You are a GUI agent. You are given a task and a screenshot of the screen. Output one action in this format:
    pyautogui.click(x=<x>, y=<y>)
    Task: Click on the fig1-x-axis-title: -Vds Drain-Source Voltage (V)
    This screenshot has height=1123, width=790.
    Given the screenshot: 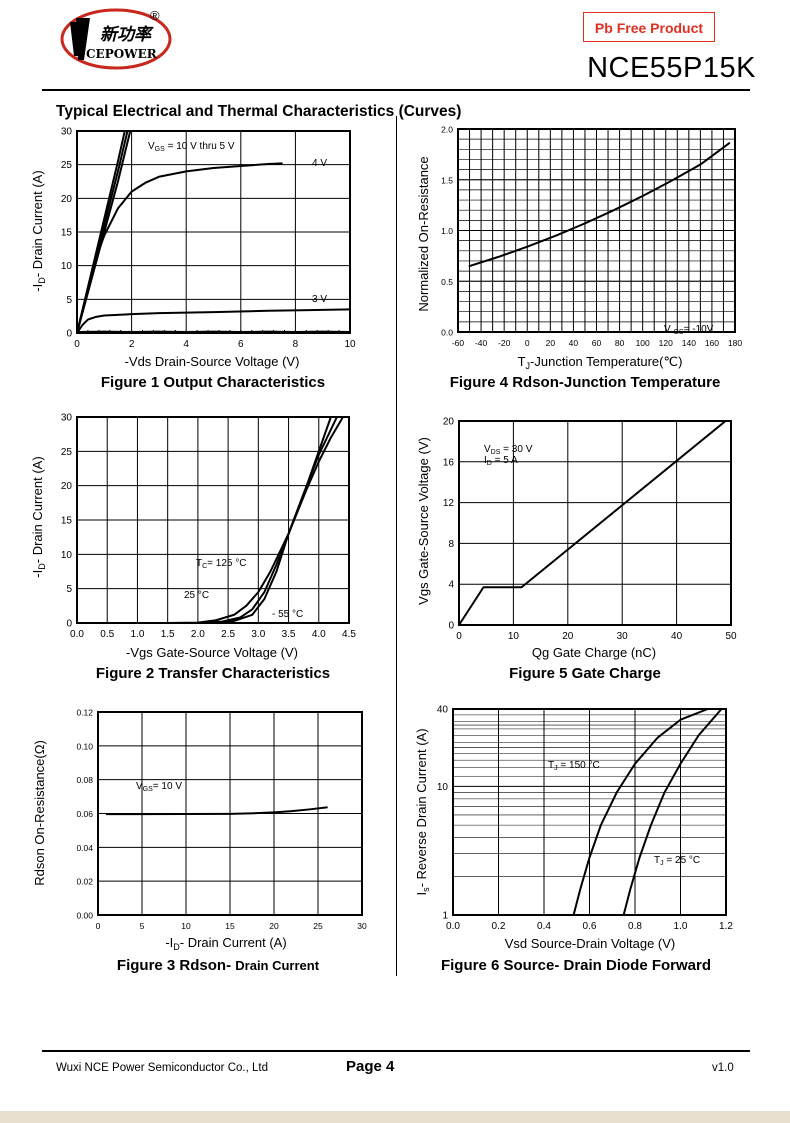 What is the action you would take?
    pyautogui.click(x=212, y=361)
    